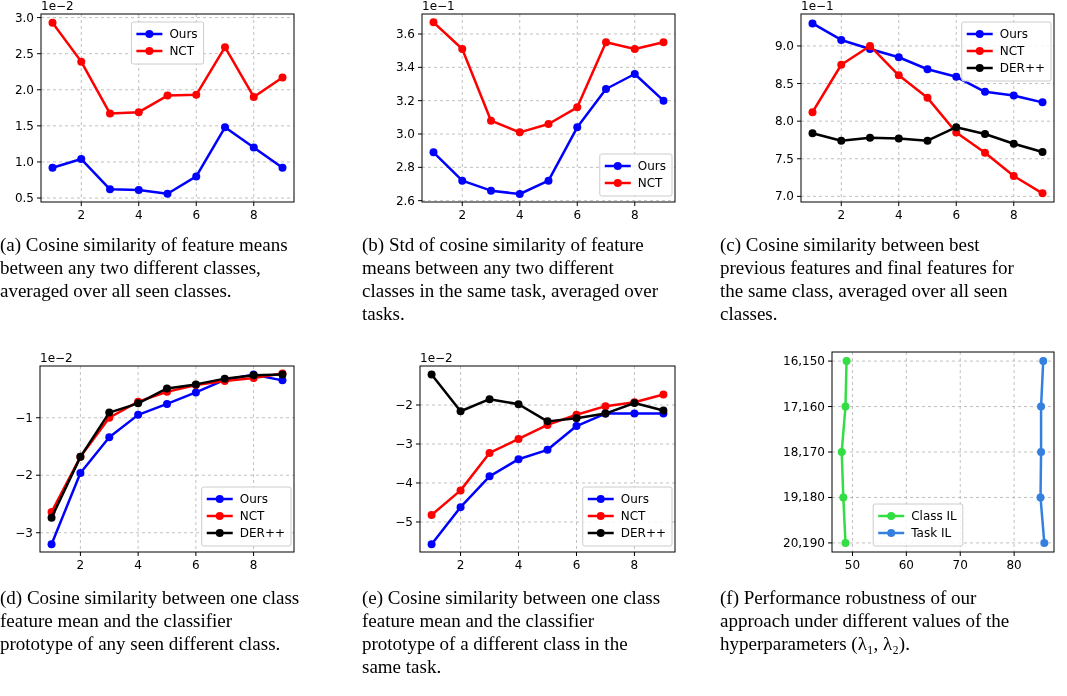 Image resolution: width=1067 pixels, height=696 pixels. I want to click on y-tick-label: 2.6, so click(405, 200).